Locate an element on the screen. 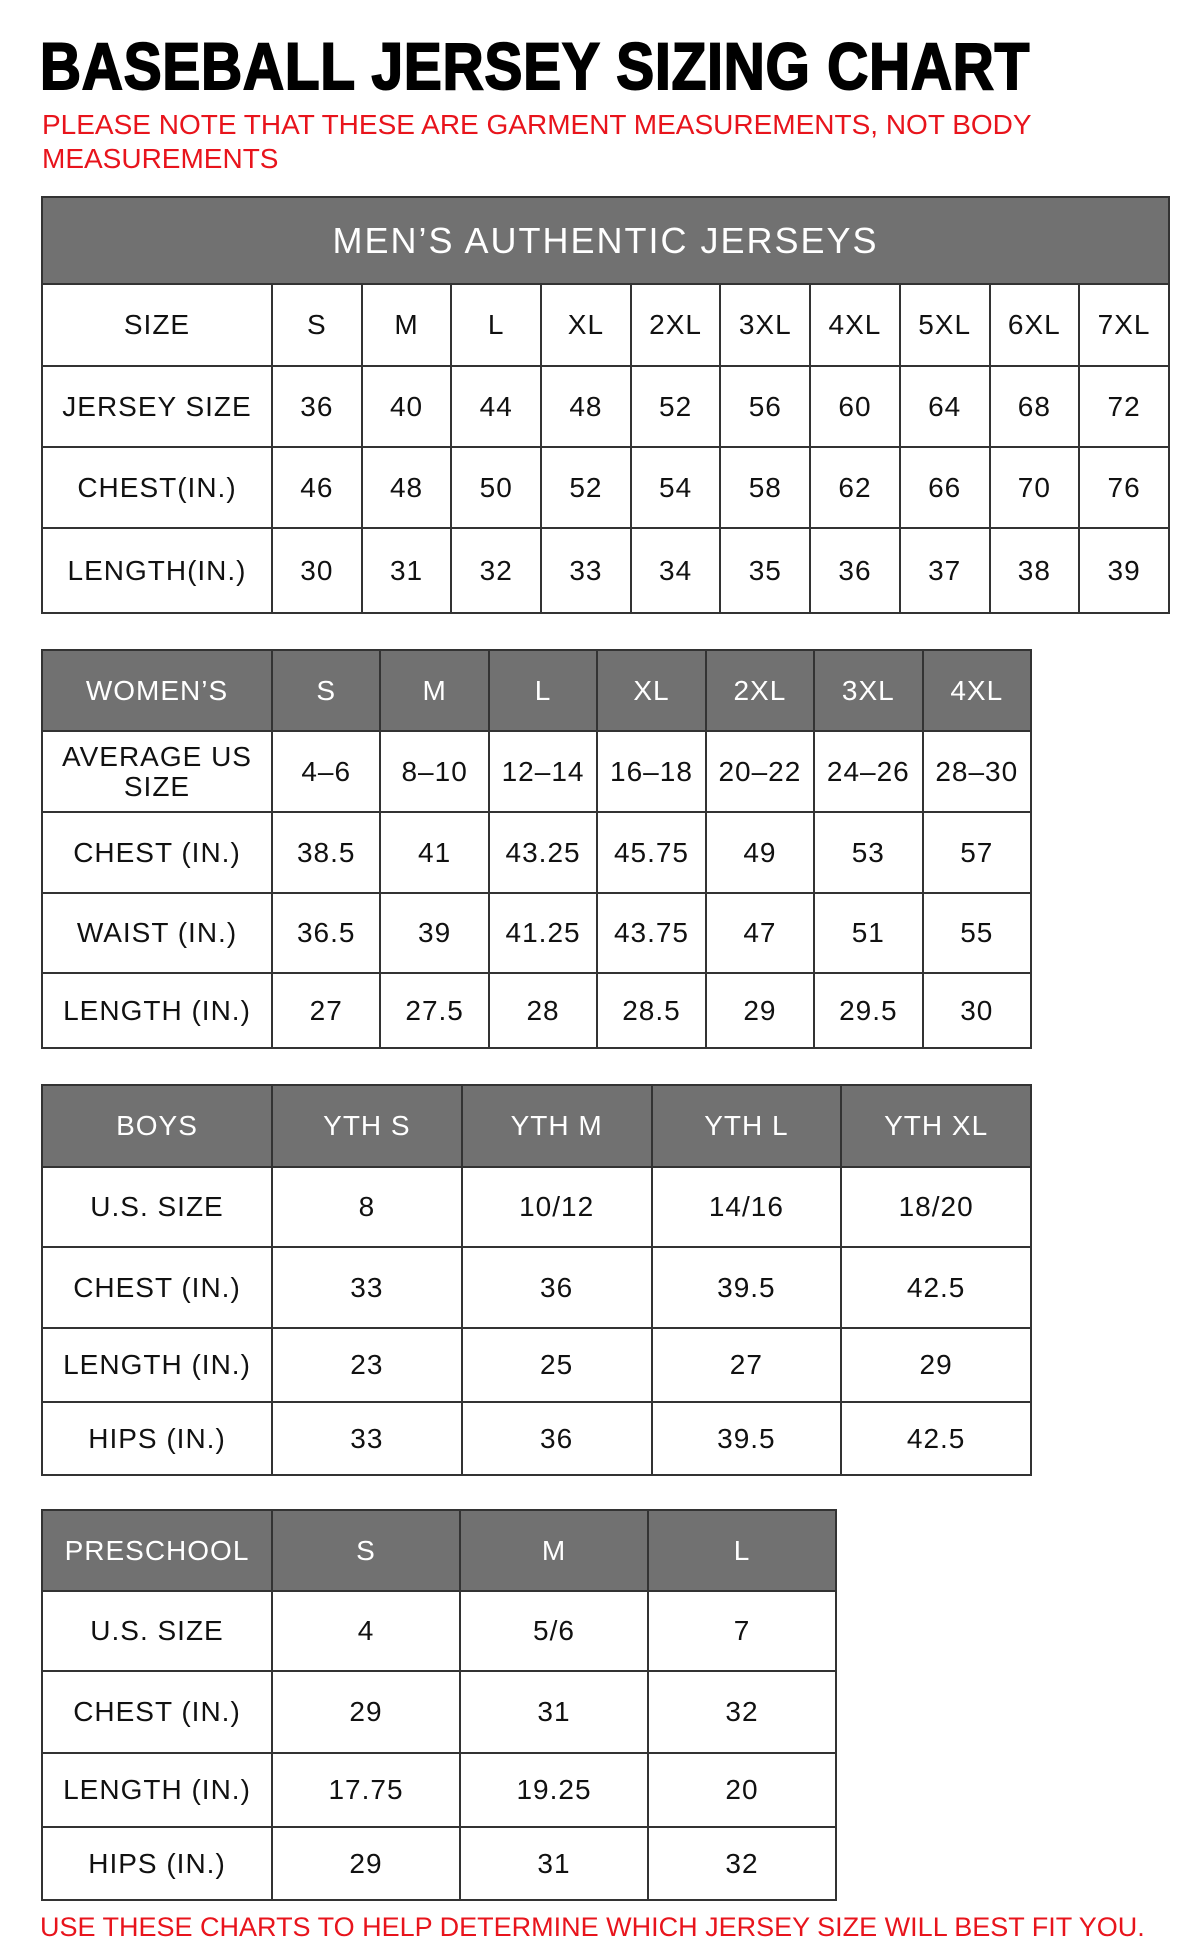  header-cell: M is located at coordinates (554, 1550).